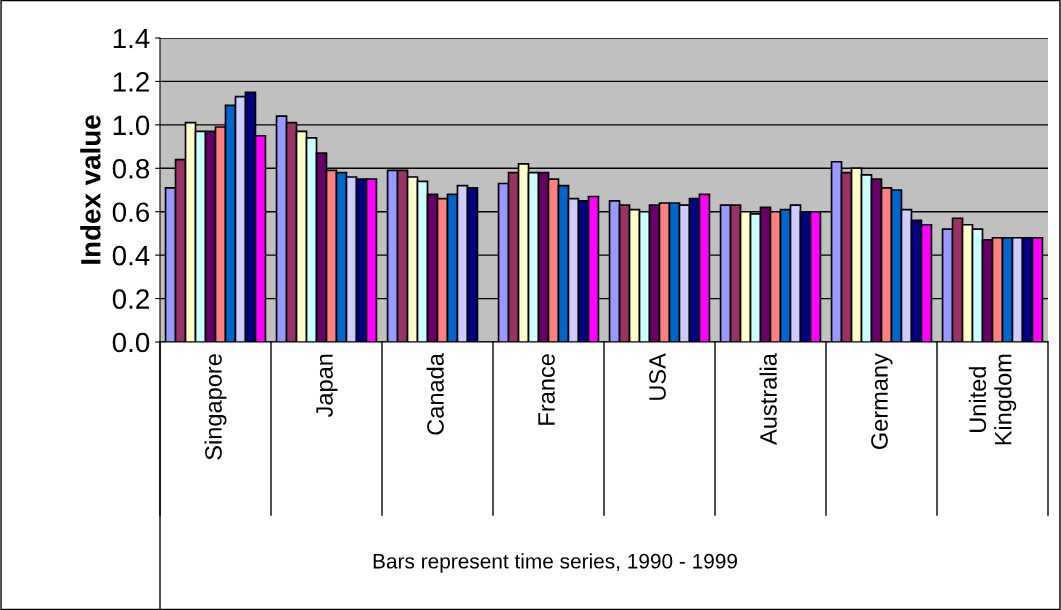 This screenshot has width=1061, height=610. Describe the element at coordinates (131, 38) in the screenshot. I see `y-tick-label: 1.4` at that location.